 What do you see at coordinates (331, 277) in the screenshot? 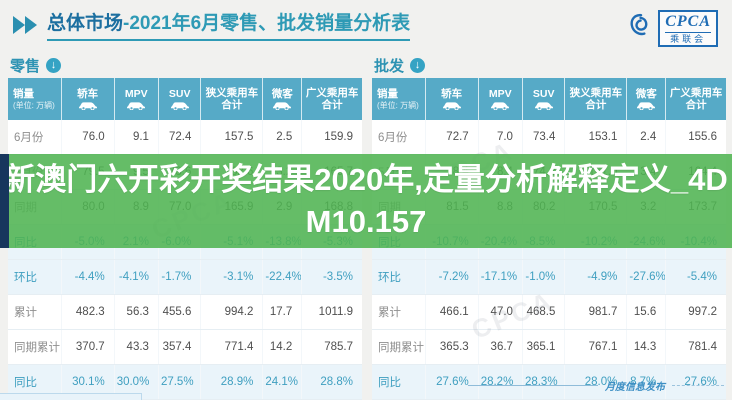
I see `cell-value: -3.5%` at bounding box center [331, 277].